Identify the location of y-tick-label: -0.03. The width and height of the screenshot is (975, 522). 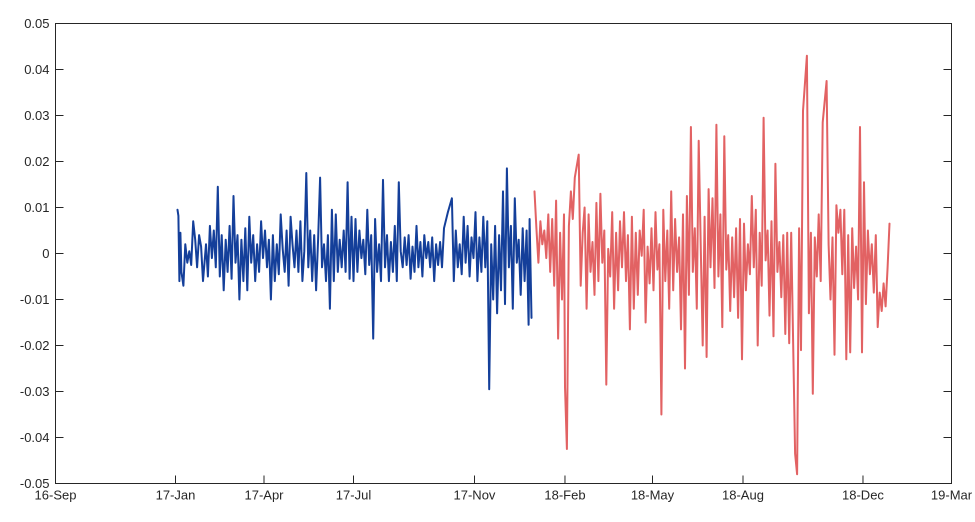
(35, 391).